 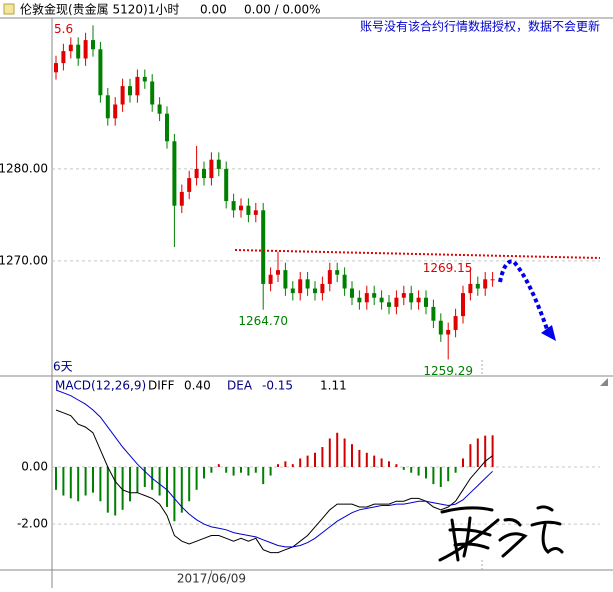 What do you see at coordinates (263, 321) in the screenshot?
I see `low-label: 1264.70` at bounding box center [263, 321].